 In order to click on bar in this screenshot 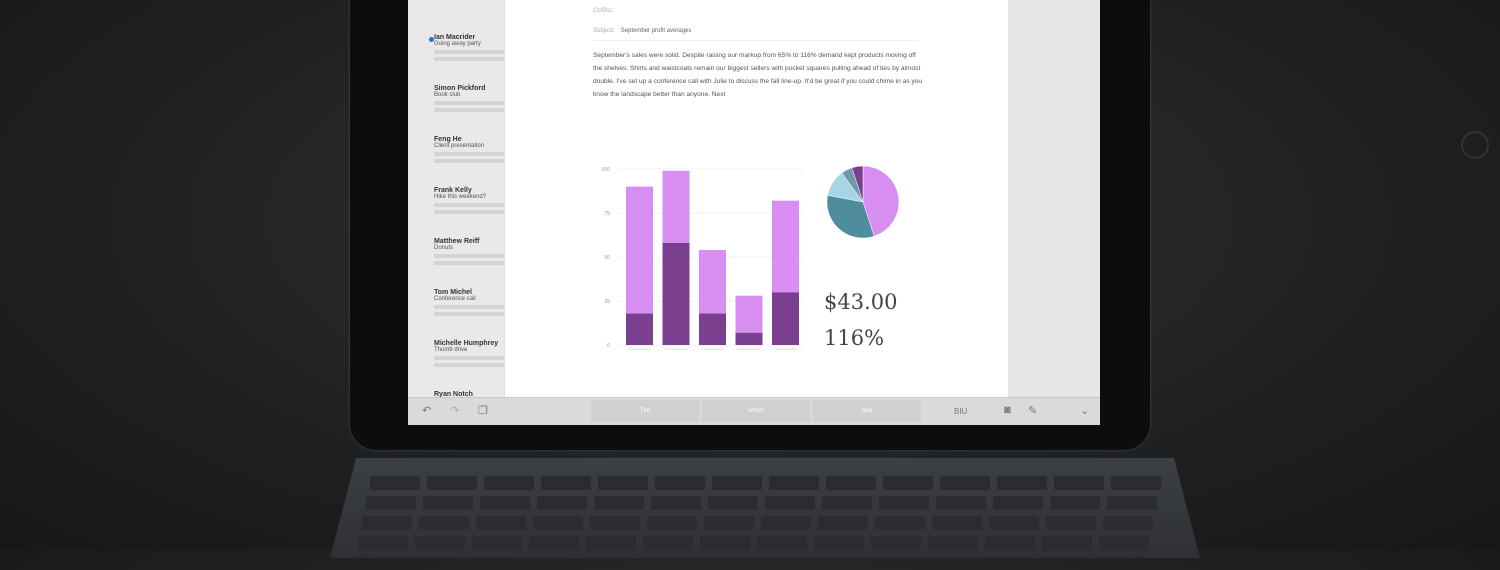, I will do `click(639, 250)`.